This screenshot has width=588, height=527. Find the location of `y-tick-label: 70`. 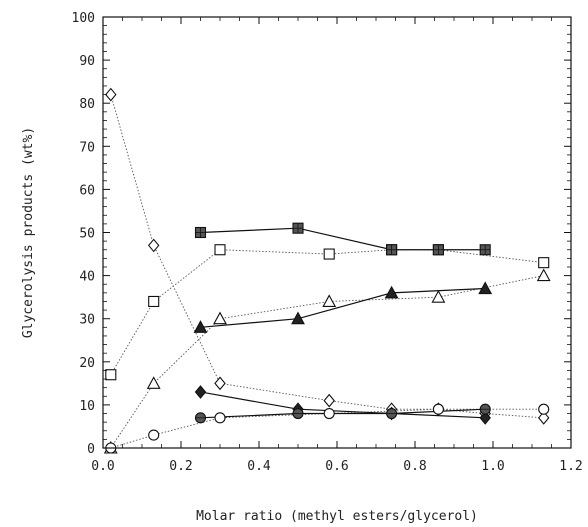

y-tick-label: 70 is located at coordinates (87, 147).